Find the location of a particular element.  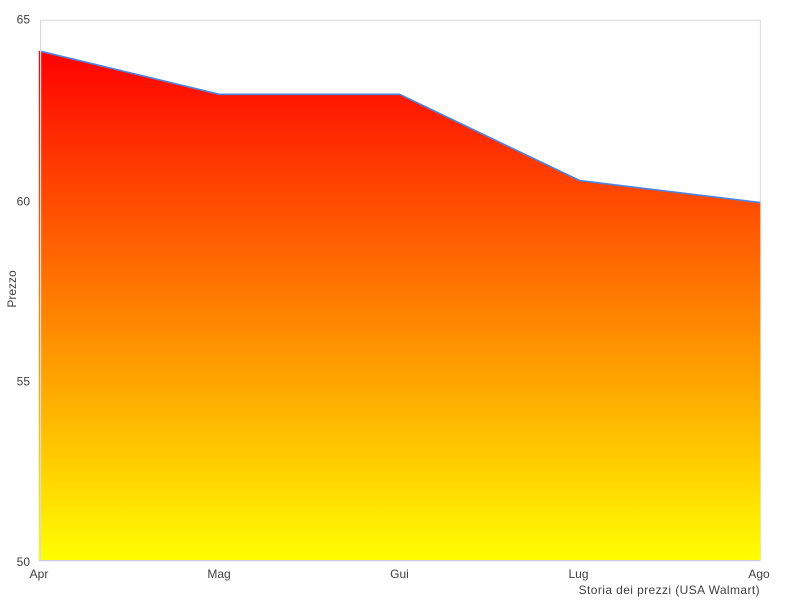

svg-text: 50 is located at coordinates (24, 562).